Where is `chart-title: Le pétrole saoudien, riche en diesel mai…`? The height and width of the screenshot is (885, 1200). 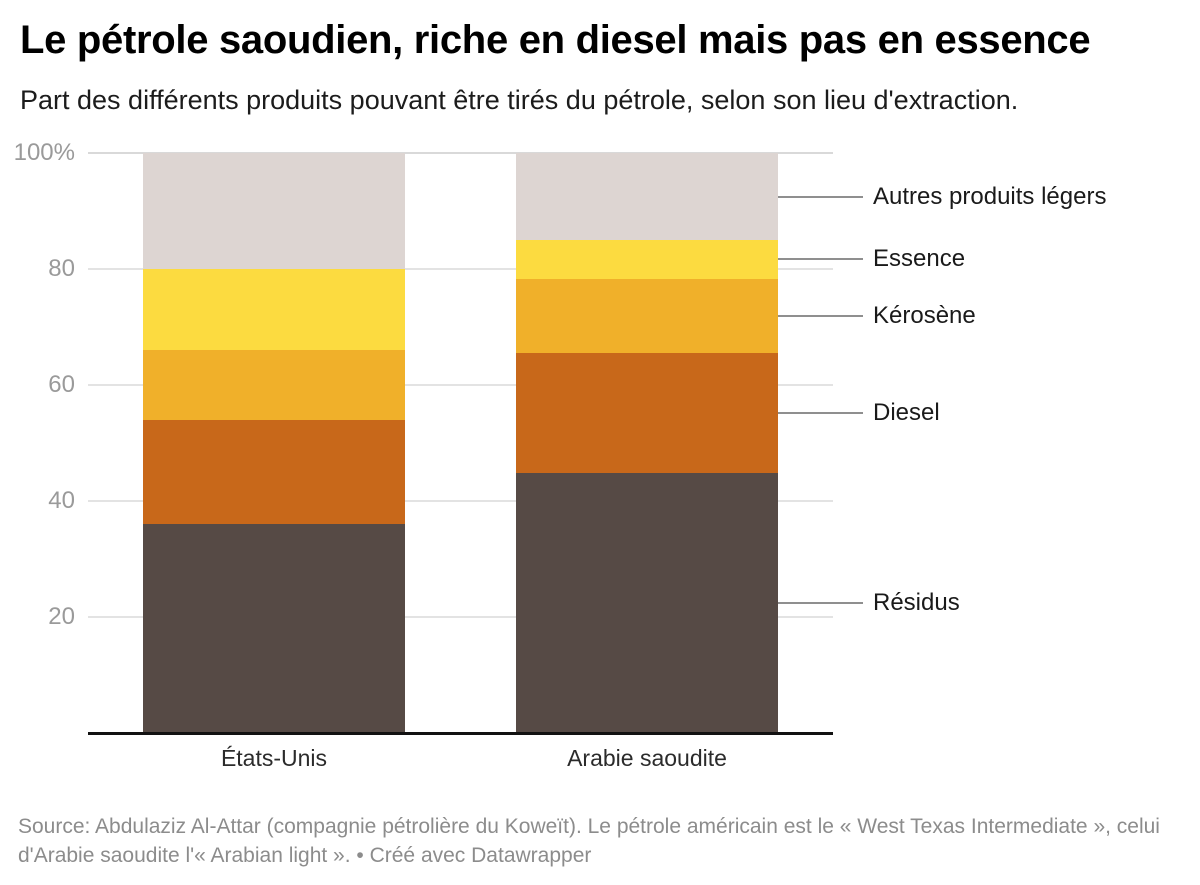
chart-title: Le pétrole saoudien, riche en diesel mai… is located at coordinates (555, 40).